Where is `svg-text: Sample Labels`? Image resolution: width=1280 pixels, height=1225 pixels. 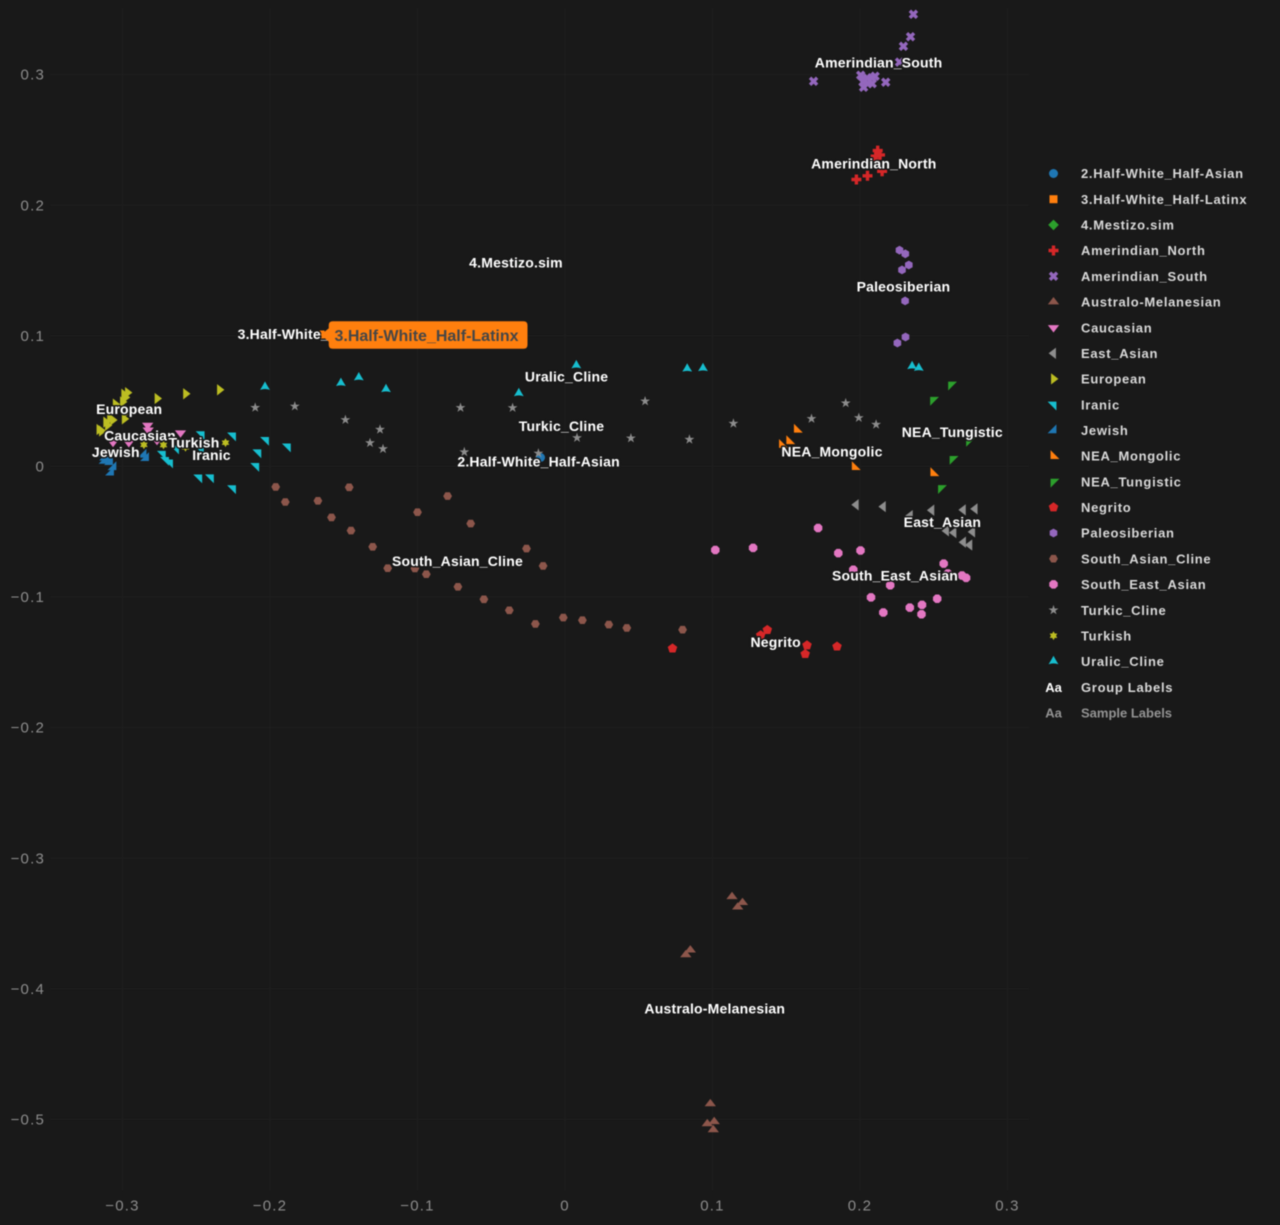 svg-text: Sample Labels is located at coordinates (1126, 713).